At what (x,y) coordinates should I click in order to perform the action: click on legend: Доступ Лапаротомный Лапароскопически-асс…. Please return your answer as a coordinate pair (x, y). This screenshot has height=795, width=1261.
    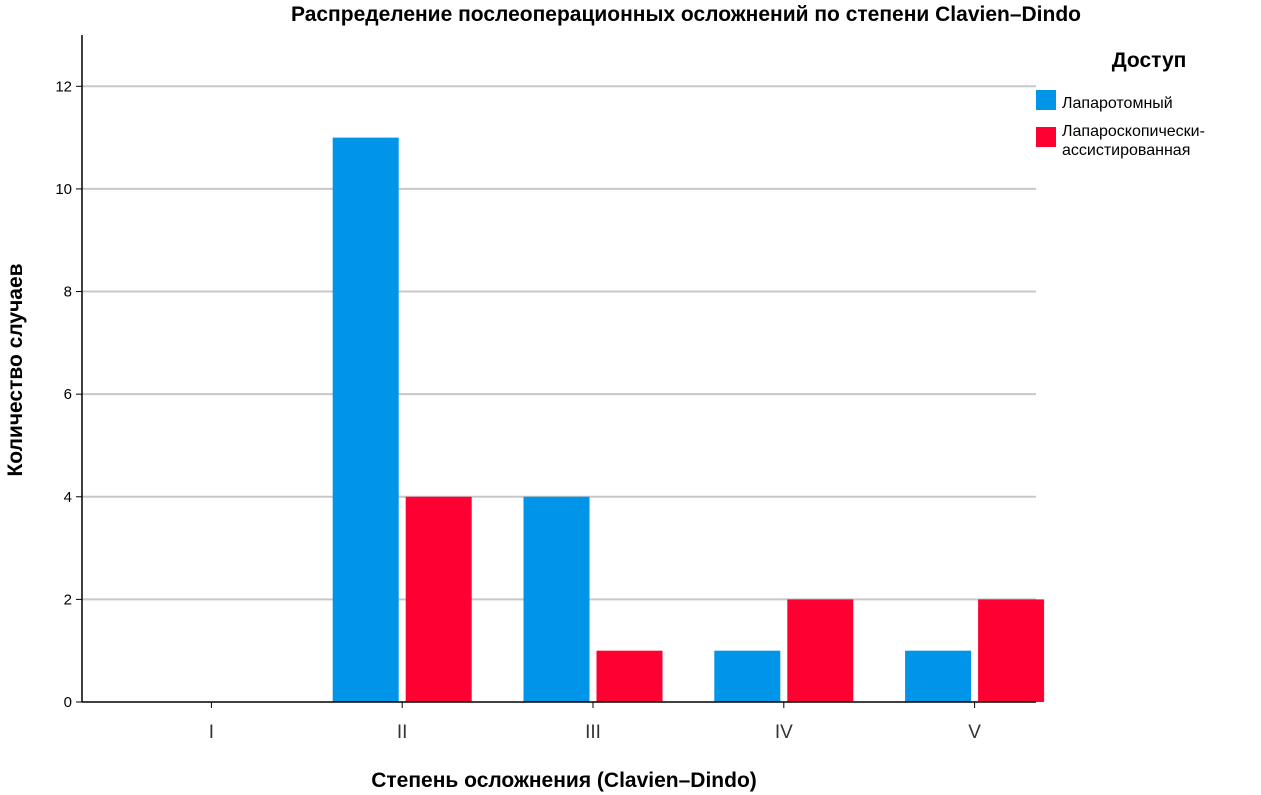
    Looking at the image, I should click on (1120, 104).